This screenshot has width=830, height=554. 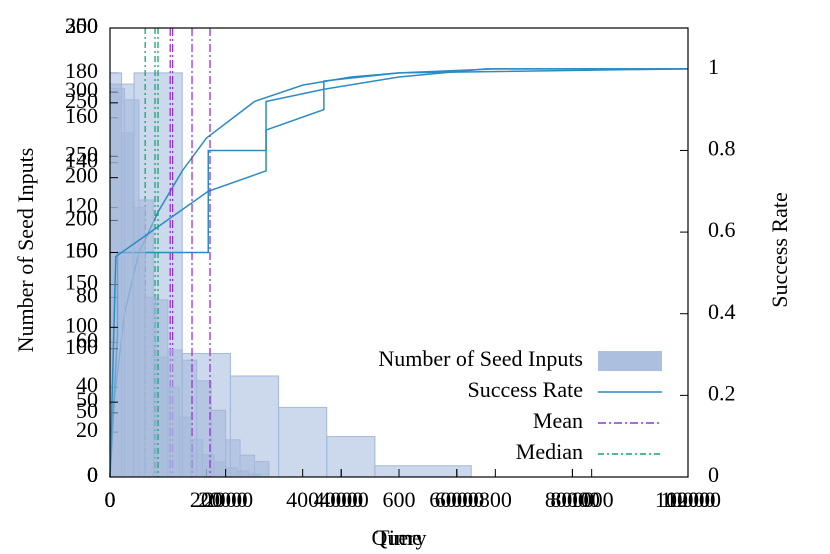 I want to click on y2-tick-label: 0.2, so click(x=722, y=392).